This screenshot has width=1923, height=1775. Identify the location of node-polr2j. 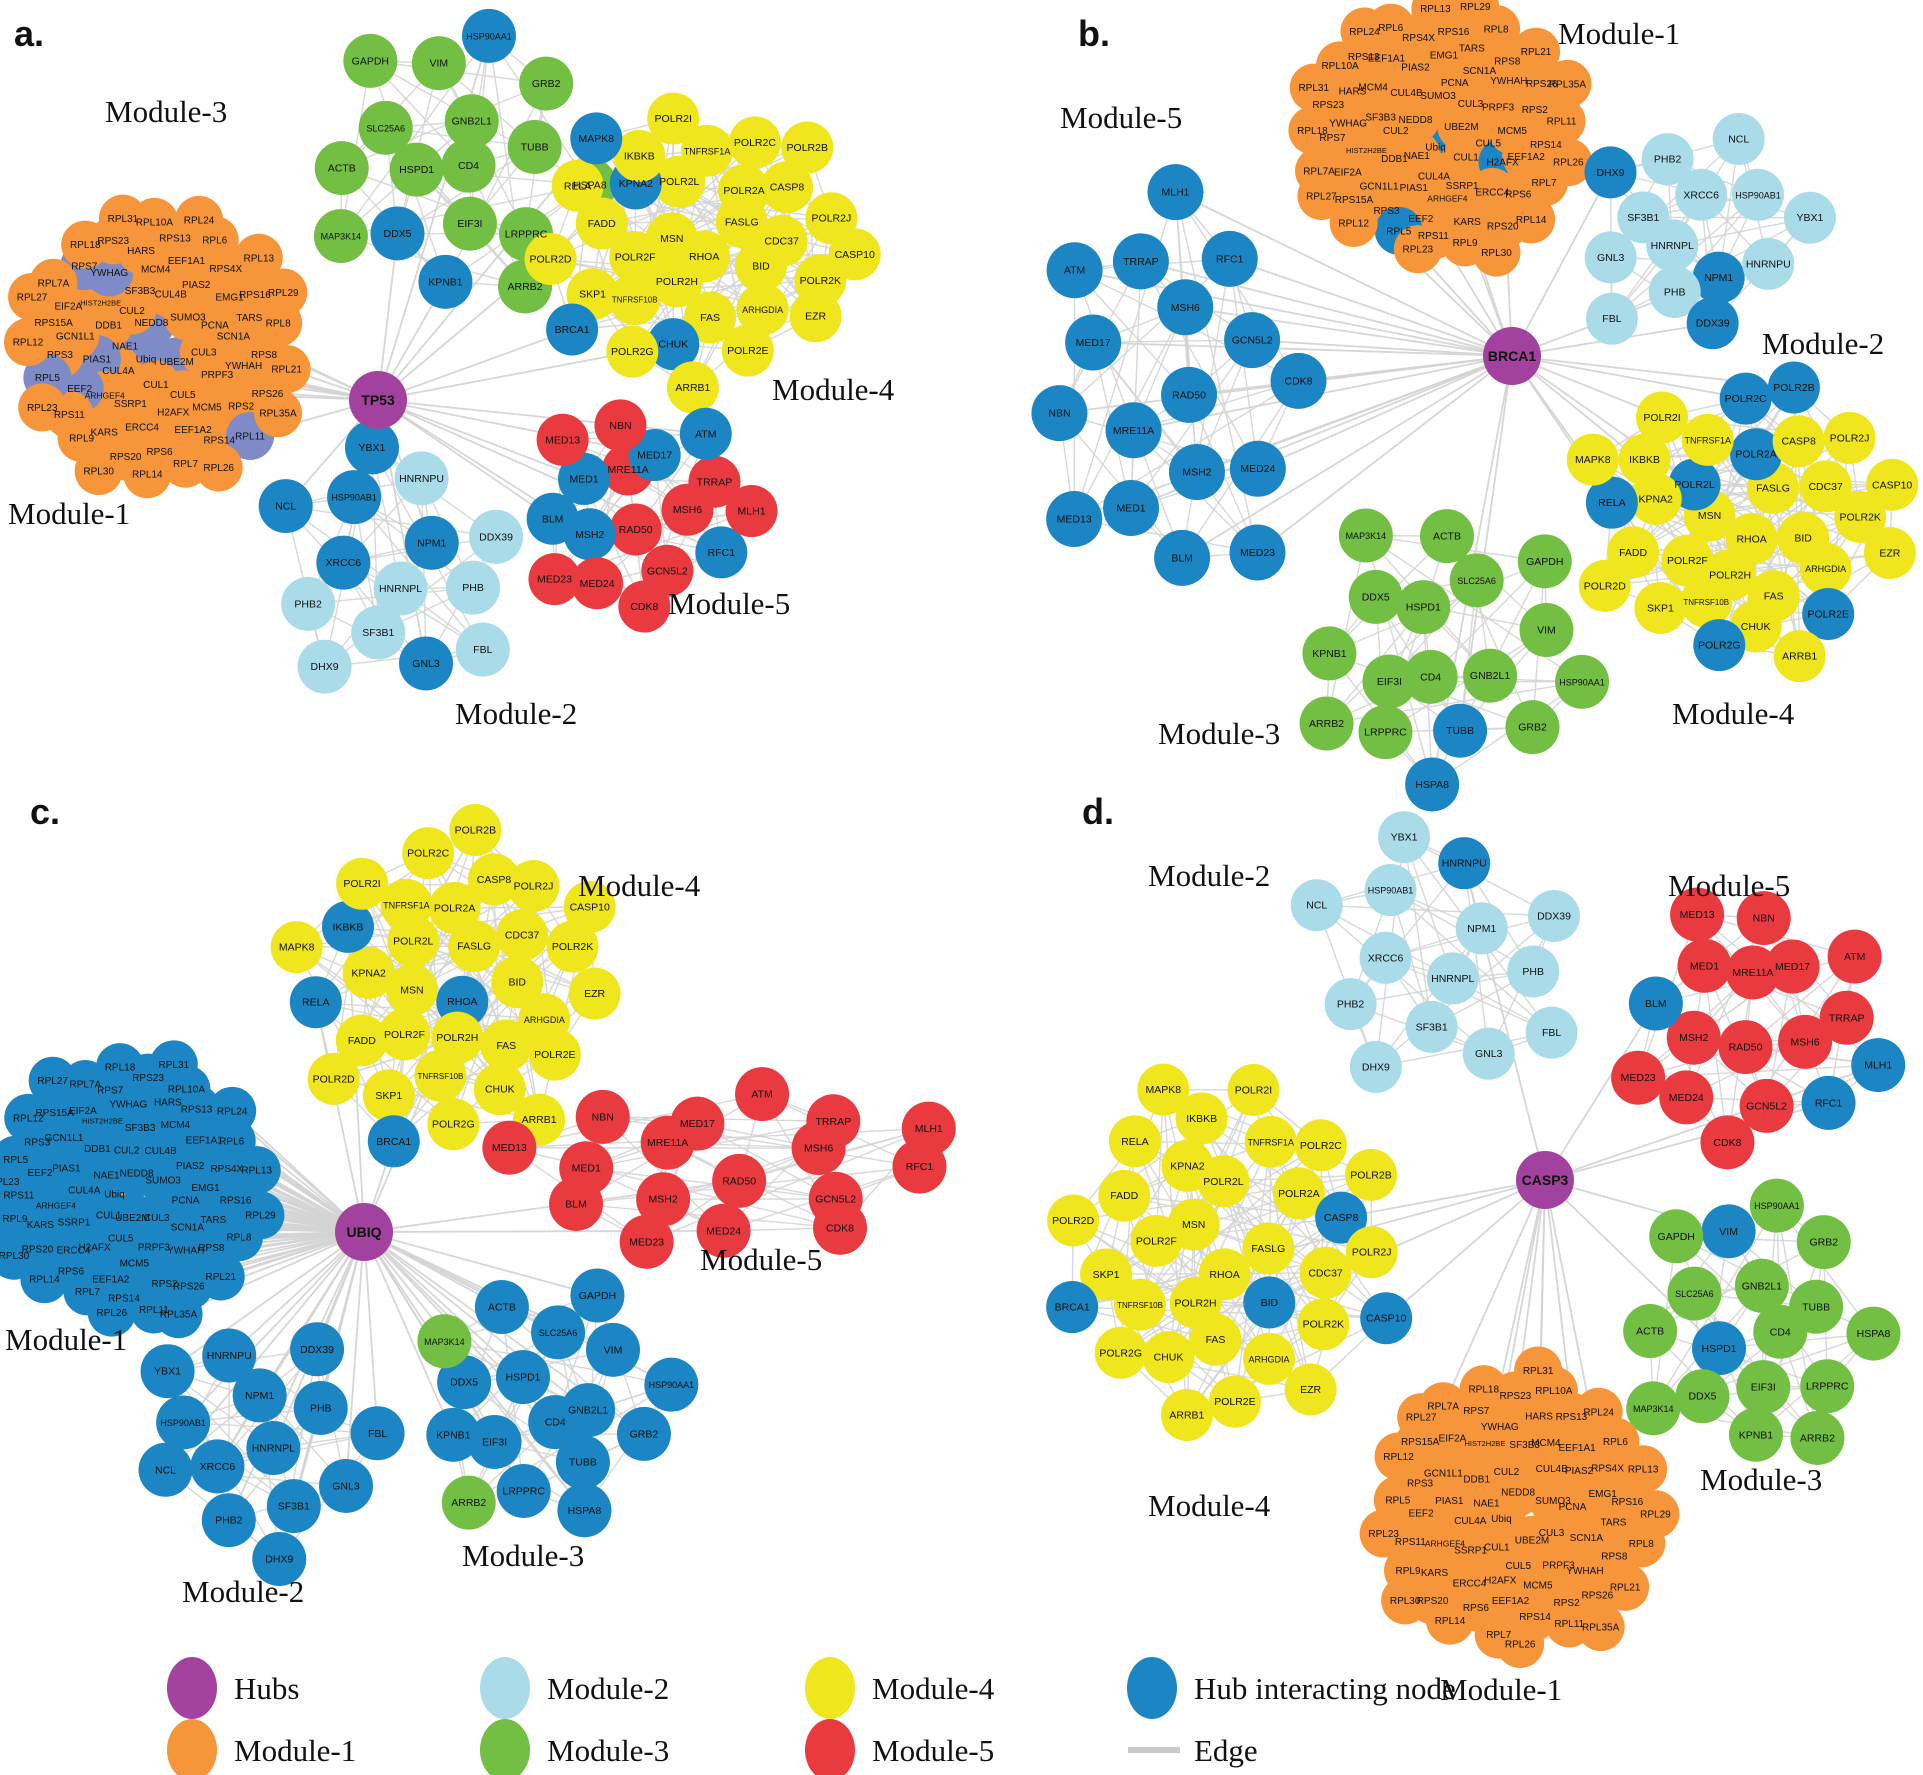
(1371, 1252).